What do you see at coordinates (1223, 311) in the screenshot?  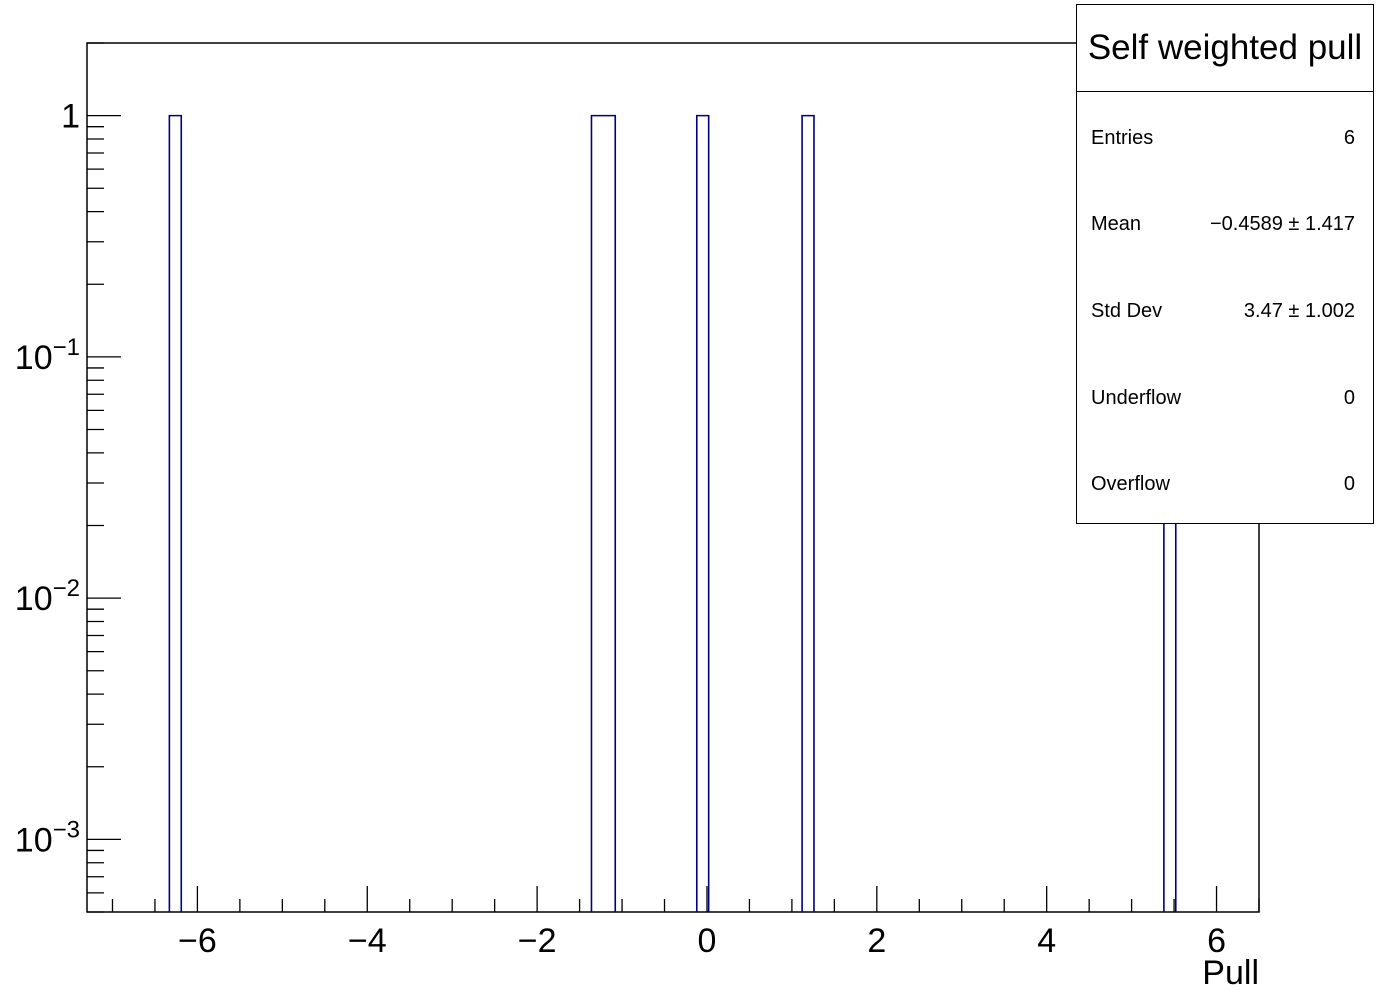 I see `stat-row-std-dev: Std Dev 3.47 ± 1.002` at bounding box center [1223, 311].